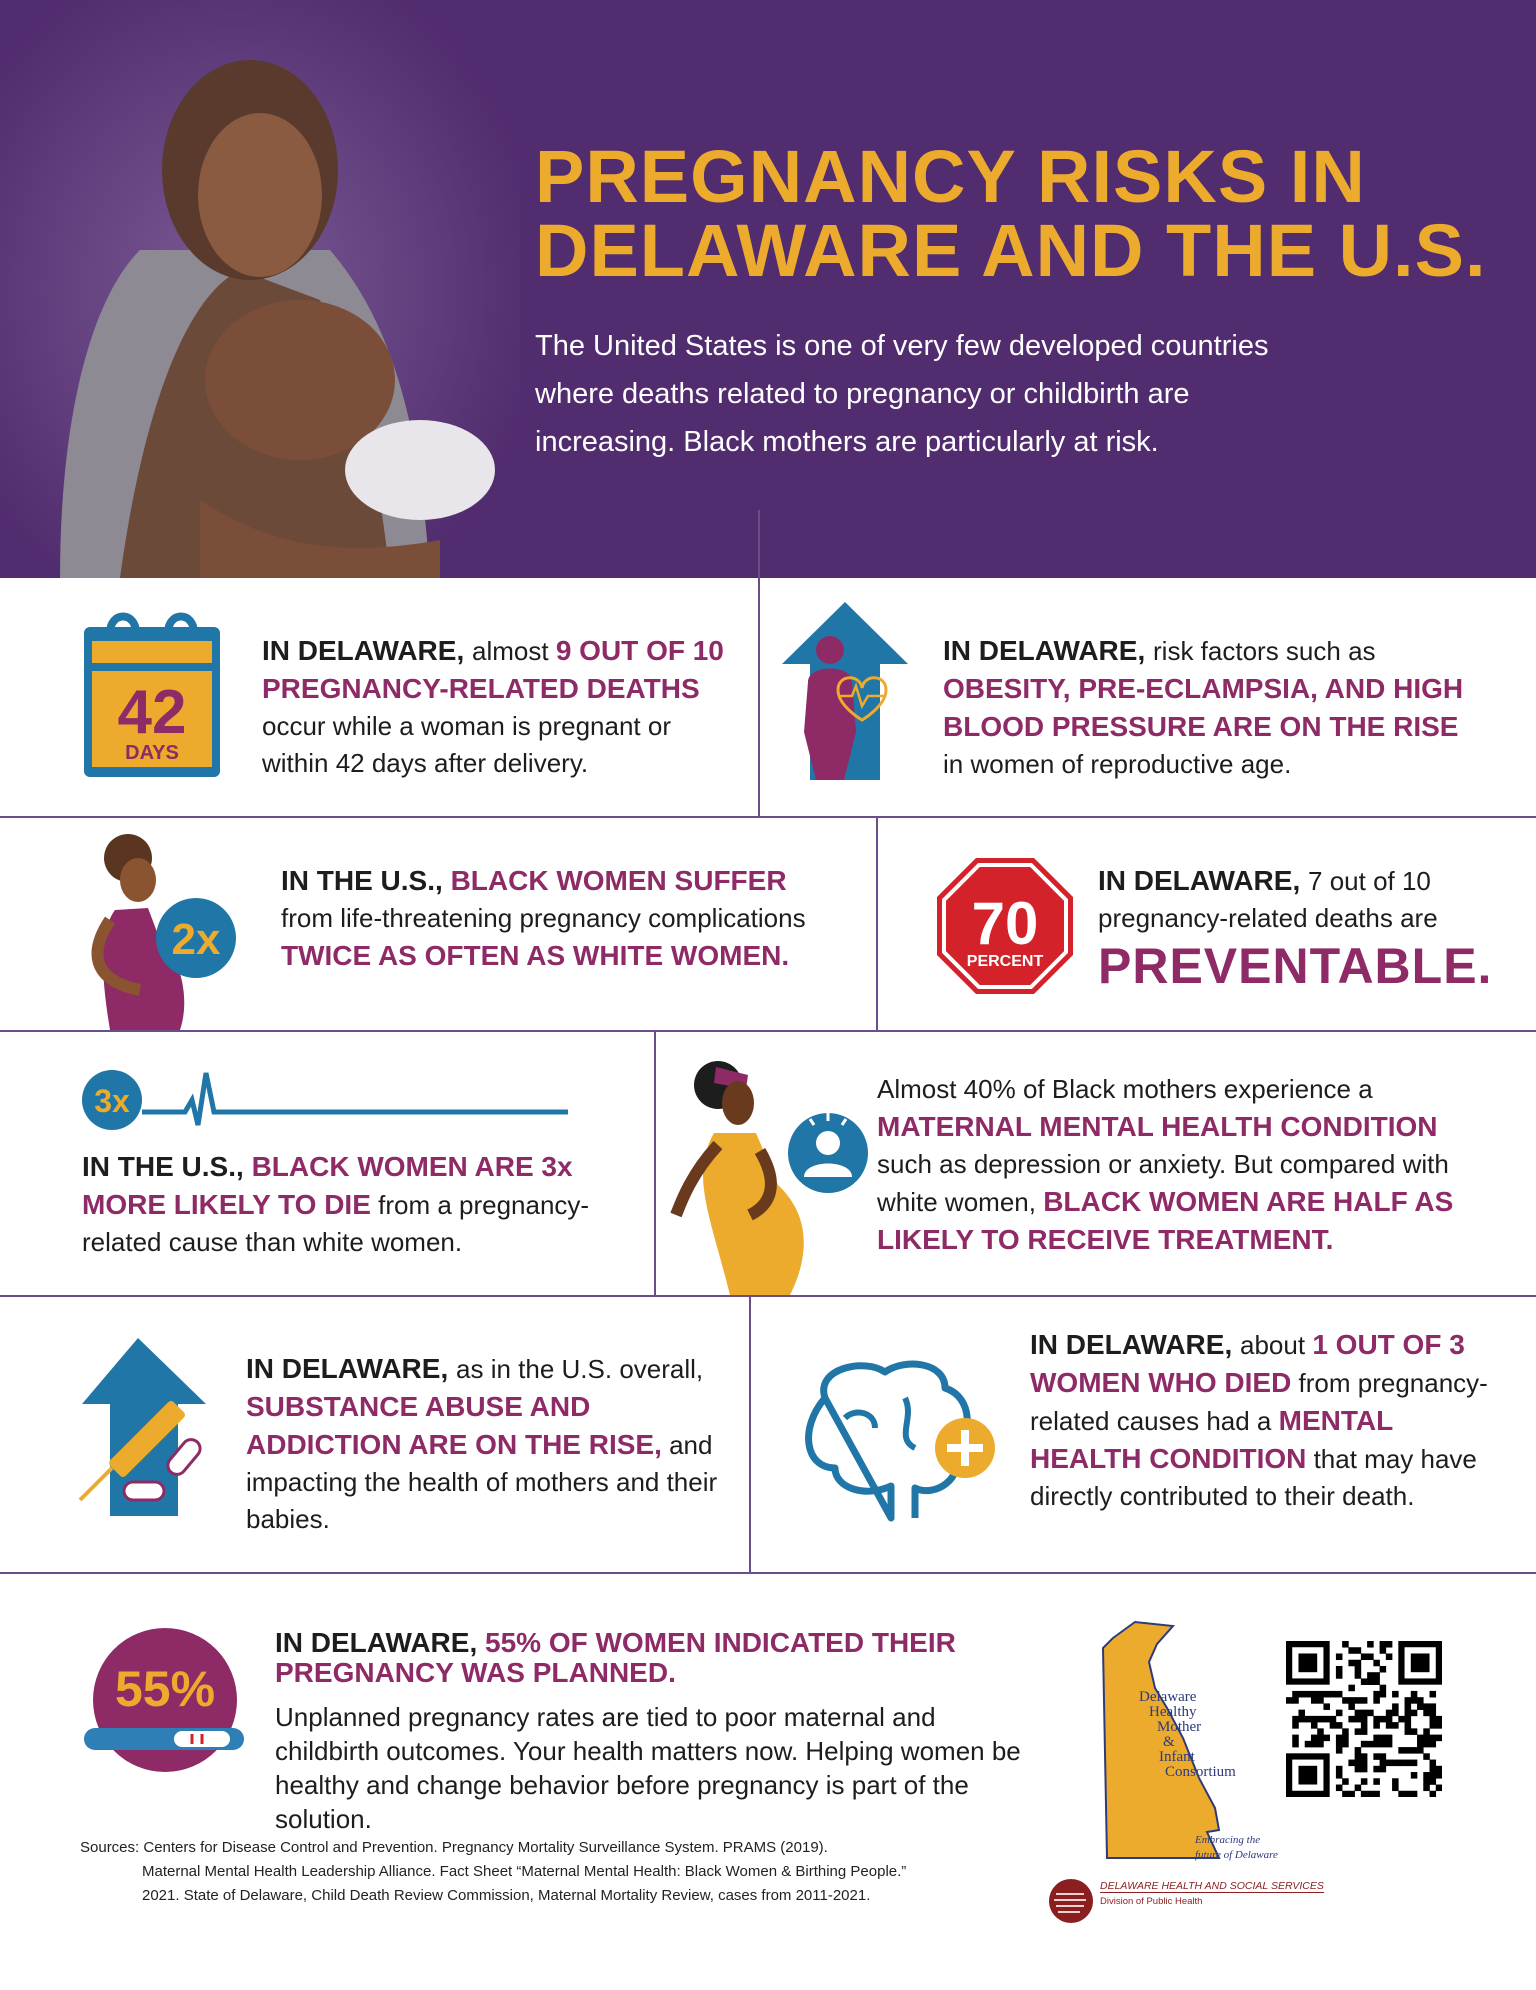 Image resolution: width=1536 pixels, height=1990 pixels. Describe the element at coordinates (1212, 1886) in the screenshot. I see `dhss-title: DELAWARE HEALTH AND SOCIAL SERVICES` at that location.